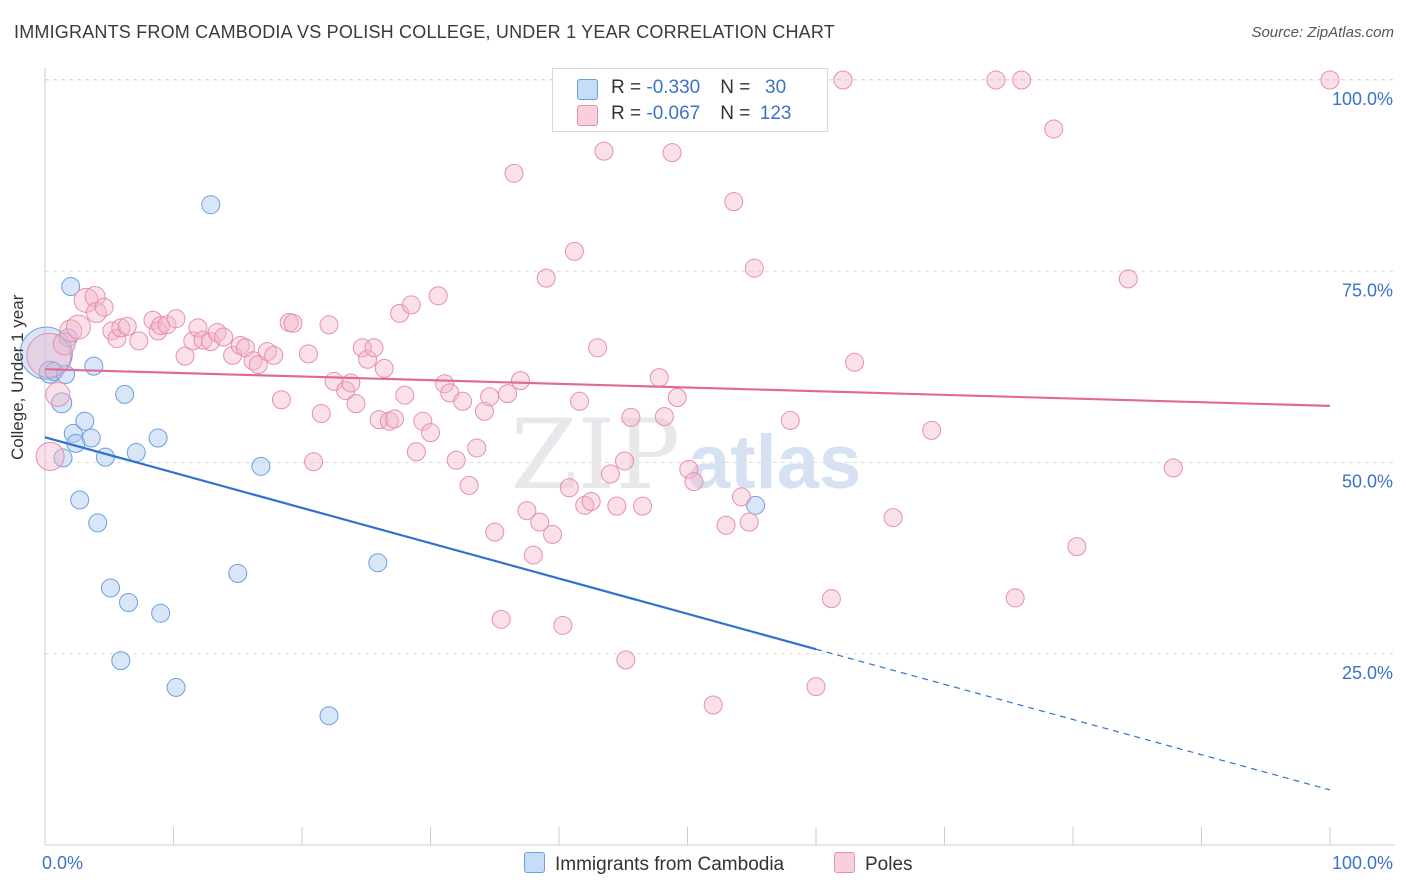 Image resolution: width=1406 pixels, height=892 pixels. Describe the element at coordinates (776, 87) in the screenshot. I see `legend-n-value-cambodia: 30` at that location.